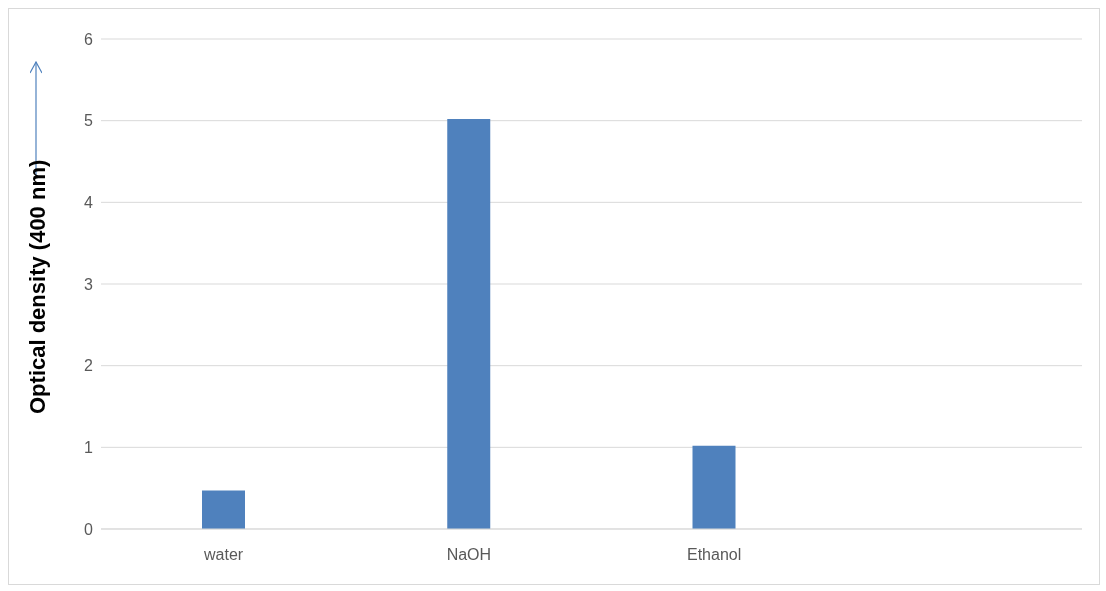  What do you see at coordinates (223, 555) in the screenshot?
I see `x-tick-label: water` at bounding box center [223, 555].